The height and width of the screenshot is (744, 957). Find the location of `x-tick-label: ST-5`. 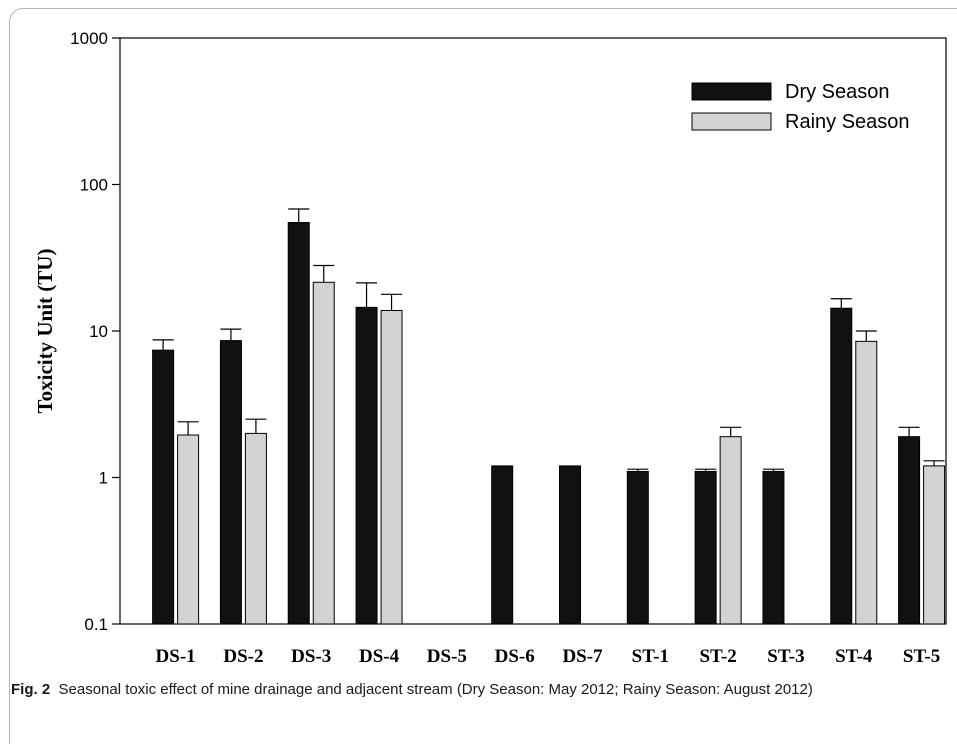

x-tick-label: ST-5 is located at coordinates (921, 656).